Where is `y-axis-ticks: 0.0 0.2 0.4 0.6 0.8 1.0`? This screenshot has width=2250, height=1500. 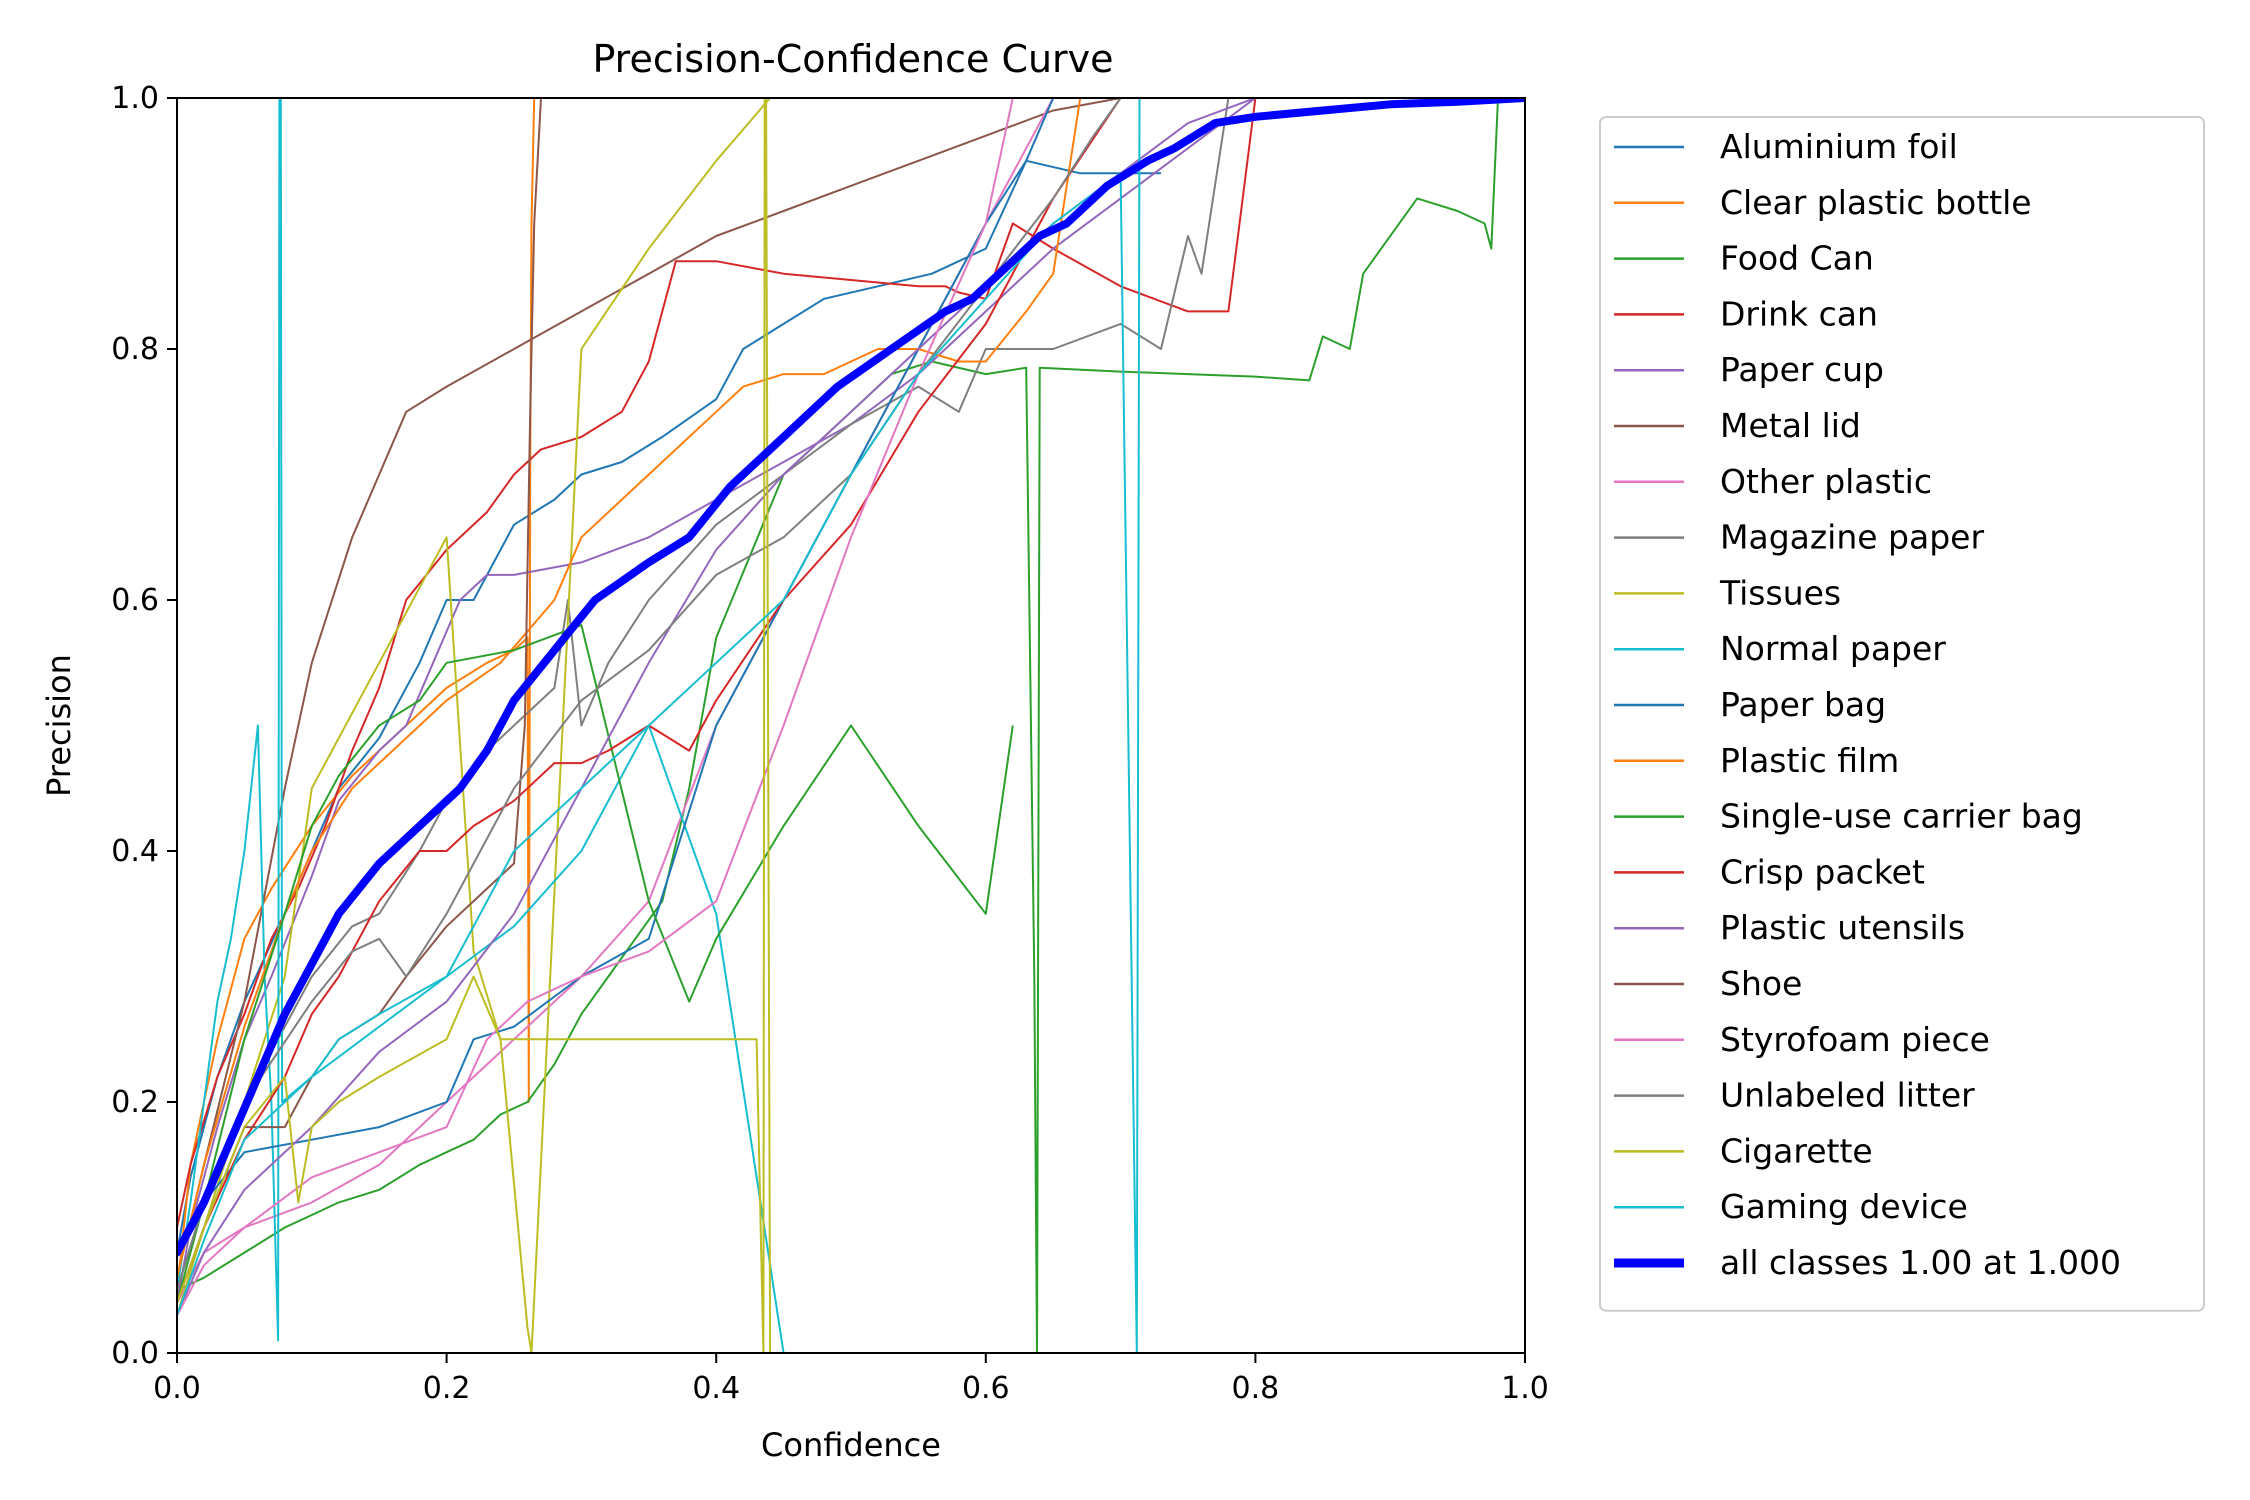
y-axis-ticks: 0.0 0.2 0.4 0.6 0.8 1.0 is located at coordinates (144, 726).